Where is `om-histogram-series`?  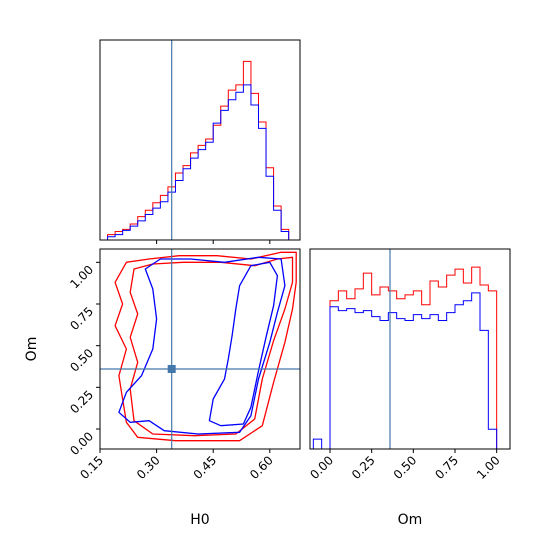 om-histogram-series is located at coordinates (408, 358).